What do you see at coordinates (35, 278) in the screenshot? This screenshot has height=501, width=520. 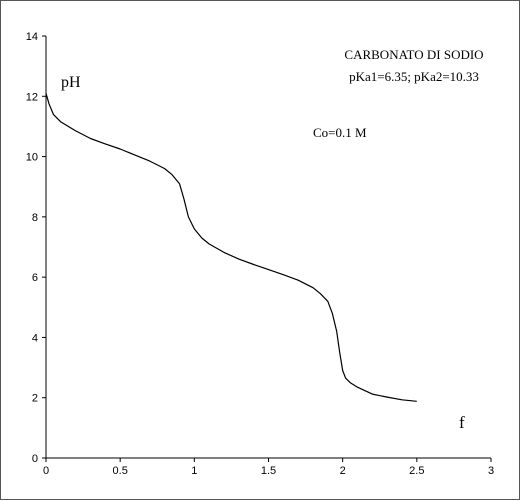 I see `y-tick-label: 6` at bounding box center [35, 278].